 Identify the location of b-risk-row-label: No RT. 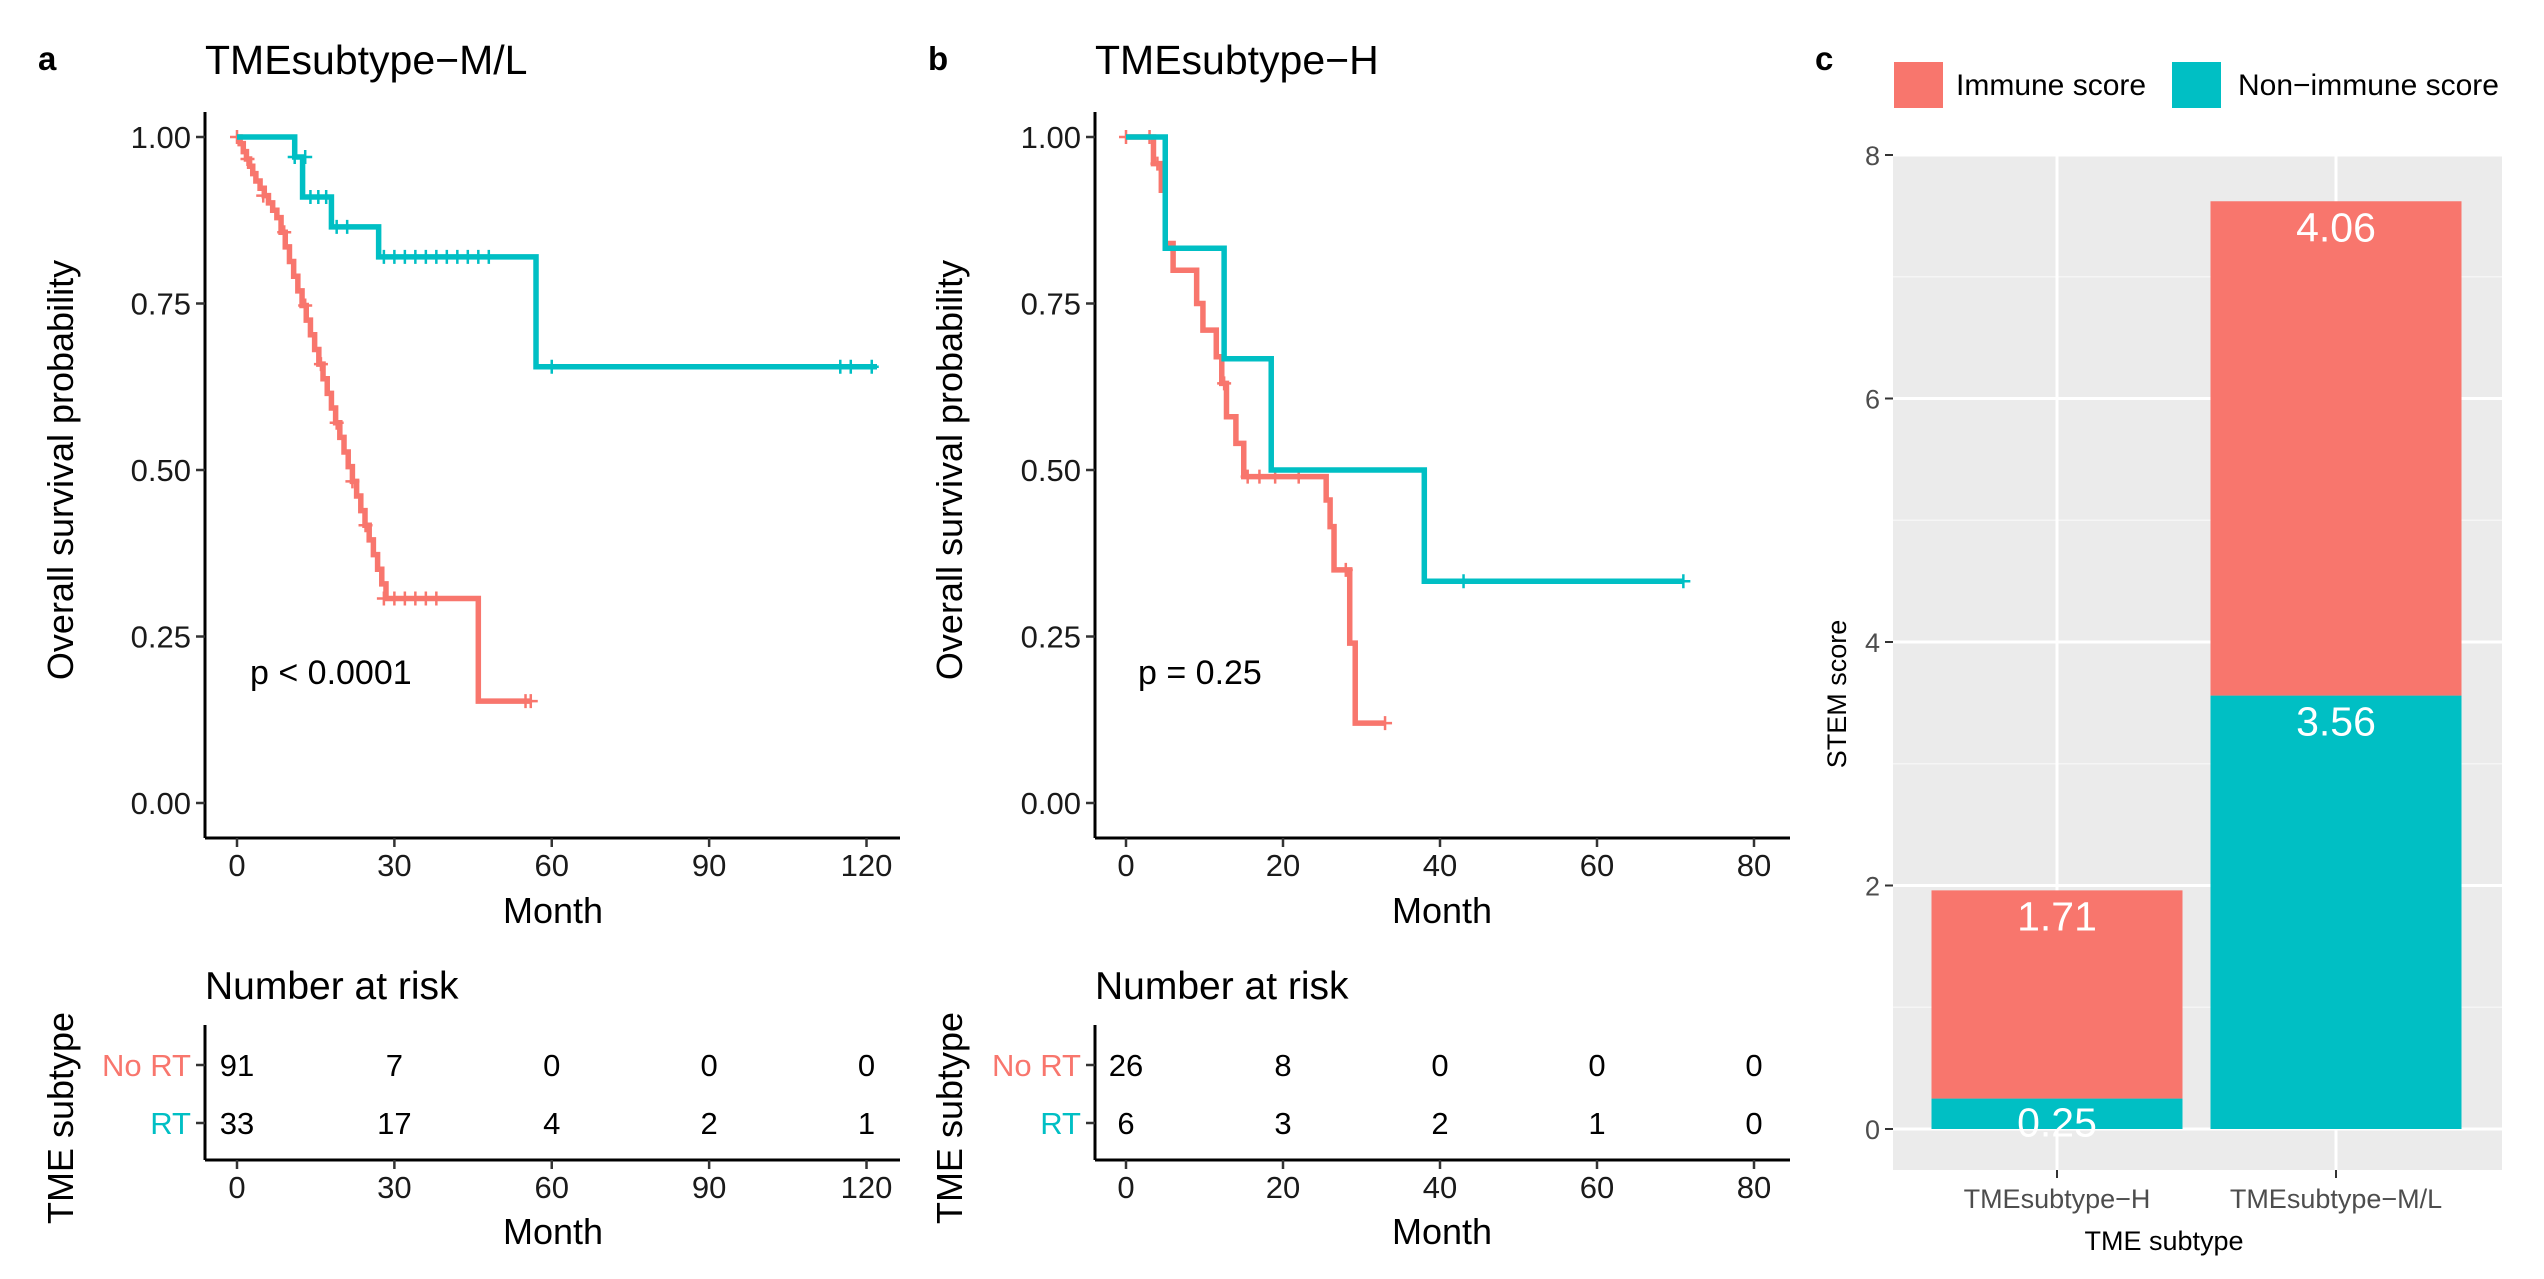
(1036, 1065).